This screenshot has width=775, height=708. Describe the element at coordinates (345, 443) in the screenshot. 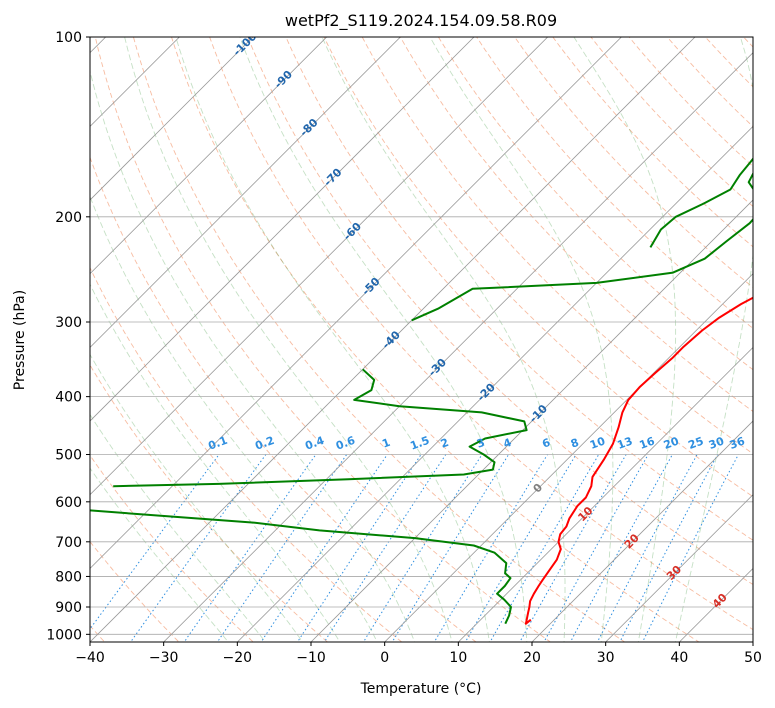

I see `mixing-ratio-label: 0.6` at that location.